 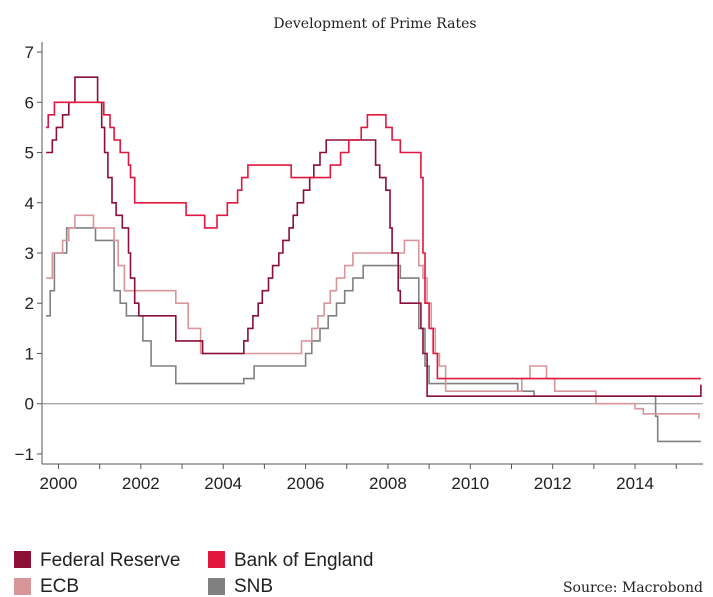 What do you see at coordinates (29, 102) in the screenshot?
I see `y-tick-label: 6` at bounding box center [29, 102].